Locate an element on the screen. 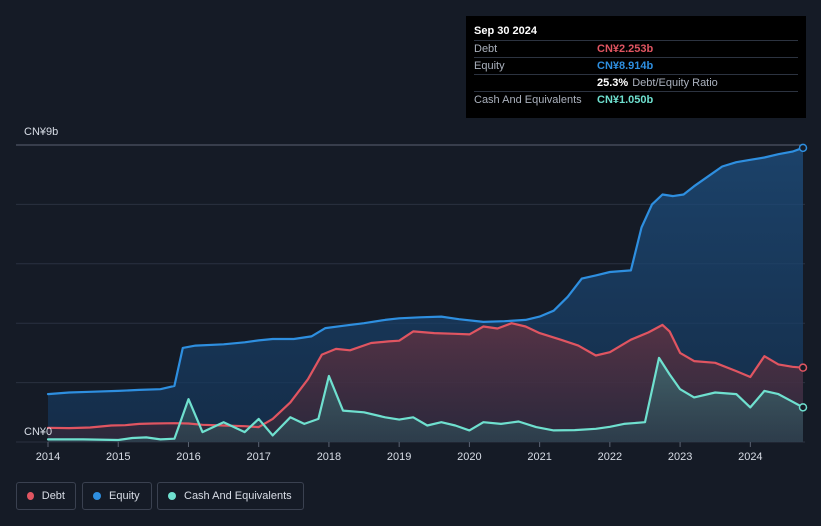 The image size is (821, 526). x-tick-label: 2021 is located at coordinates (539, 457).